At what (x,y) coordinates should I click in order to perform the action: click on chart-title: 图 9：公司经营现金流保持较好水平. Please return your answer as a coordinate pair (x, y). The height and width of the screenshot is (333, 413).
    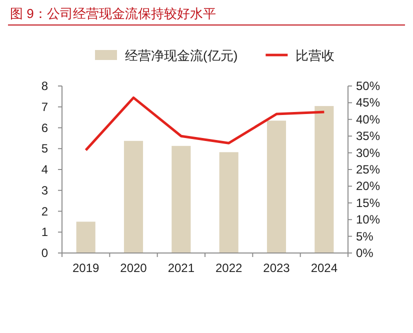
    Looking at the image, I should click on (113, 13).